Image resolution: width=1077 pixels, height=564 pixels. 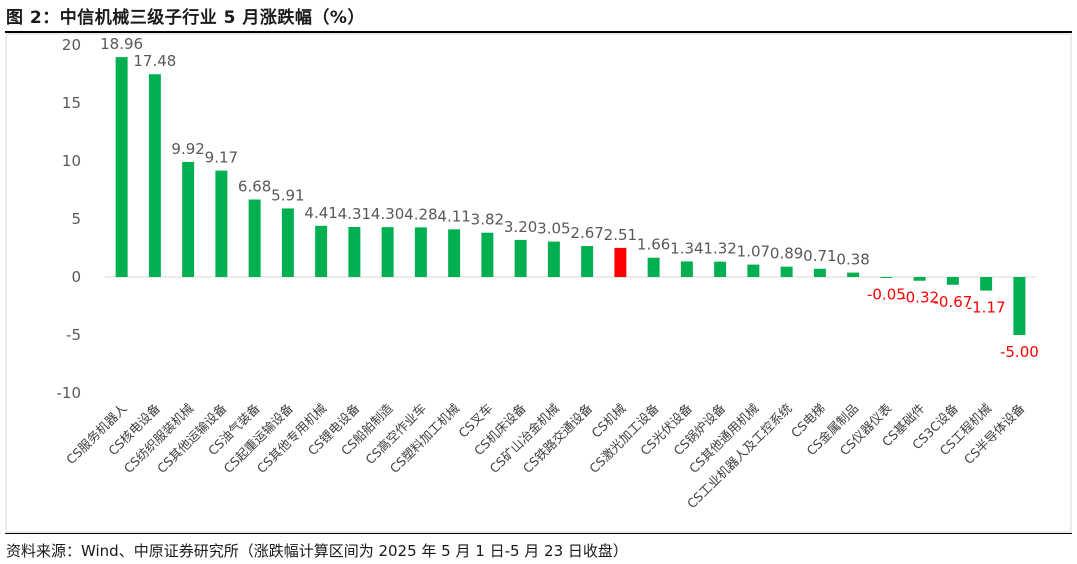 What do you see at coordinates (986, 308) in the screenshot?
I see `data-label: -1.17` at bounding box center [986, 308].